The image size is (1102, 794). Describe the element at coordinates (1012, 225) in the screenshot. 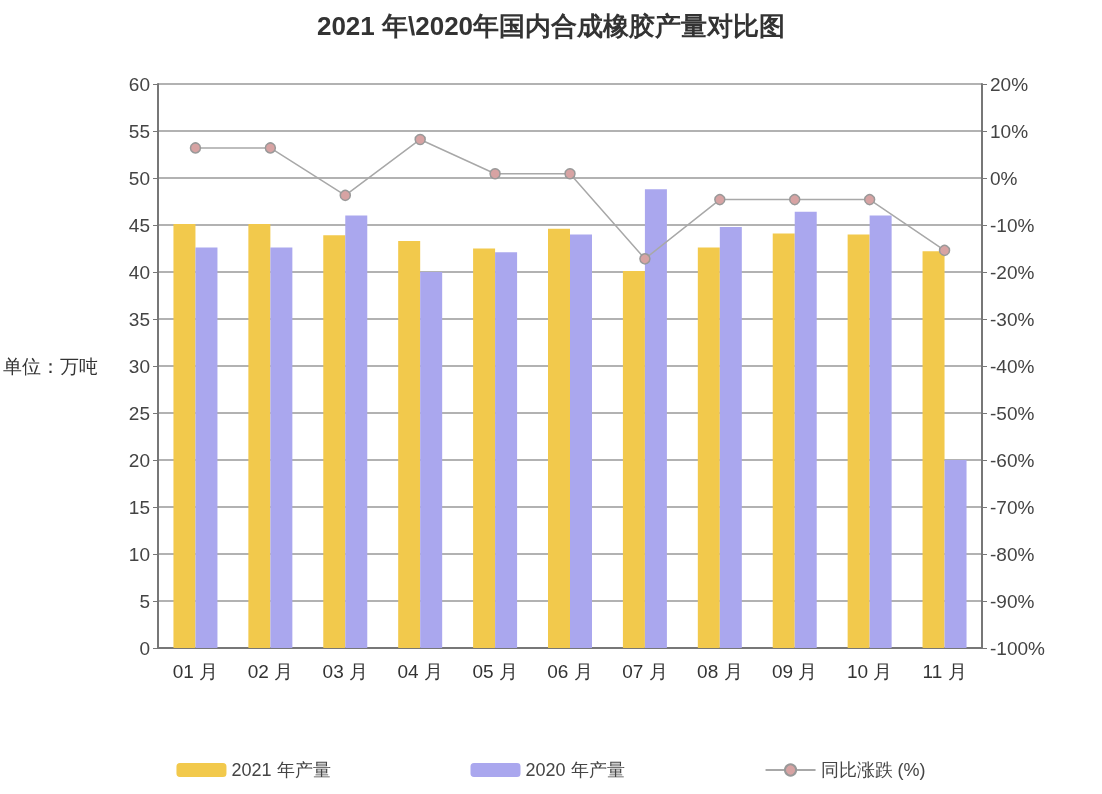

I see `y2-tick-label: -10%` at that location.